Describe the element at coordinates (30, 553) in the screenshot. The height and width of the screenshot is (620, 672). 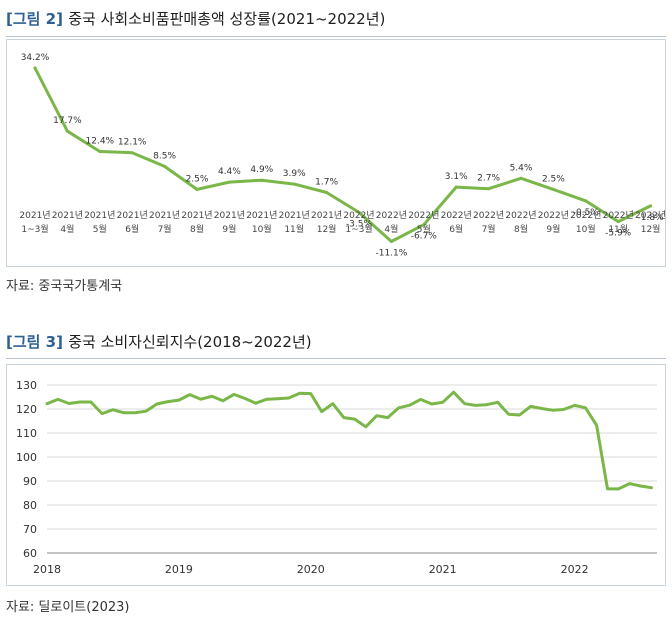
I see `y-tick-label: 60` at that location.